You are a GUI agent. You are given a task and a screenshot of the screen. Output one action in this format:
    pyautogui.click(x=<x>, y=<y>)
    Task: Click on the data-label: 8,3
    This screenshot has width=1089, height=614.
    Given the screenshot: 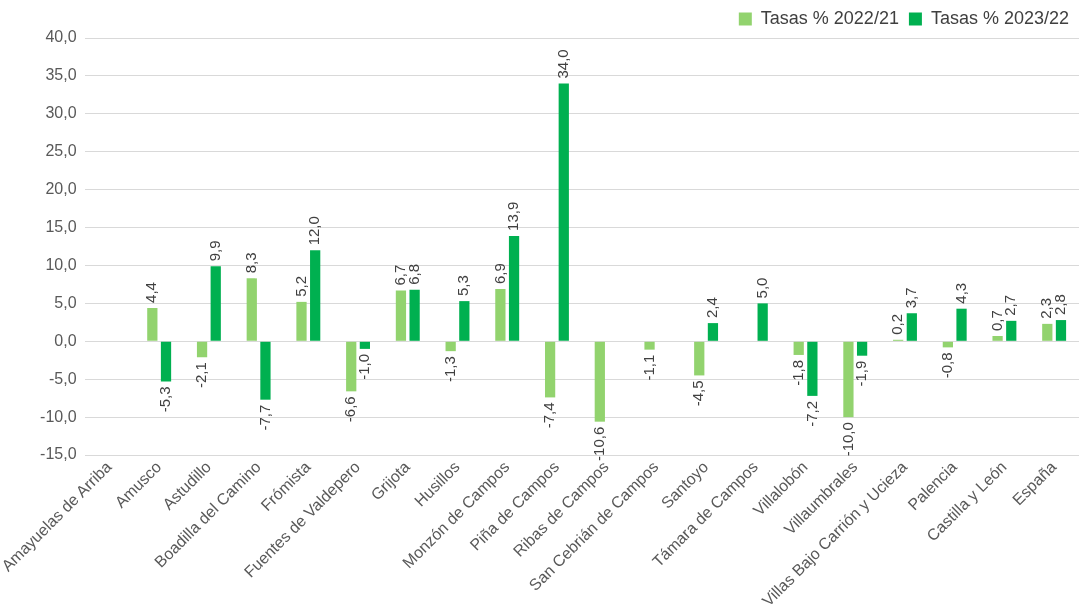 What is the action you would take?
    pyautogui.click(x=250, y=263)
    